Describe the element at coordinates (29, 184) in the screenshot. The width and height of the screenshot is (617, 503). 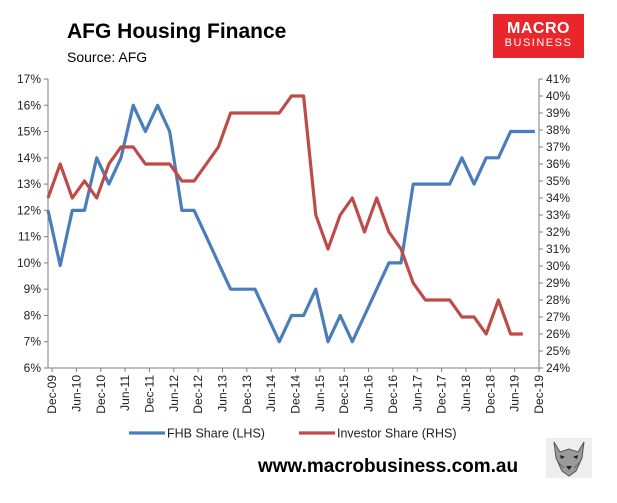
I see `left-tick-label: 13%` at that location.